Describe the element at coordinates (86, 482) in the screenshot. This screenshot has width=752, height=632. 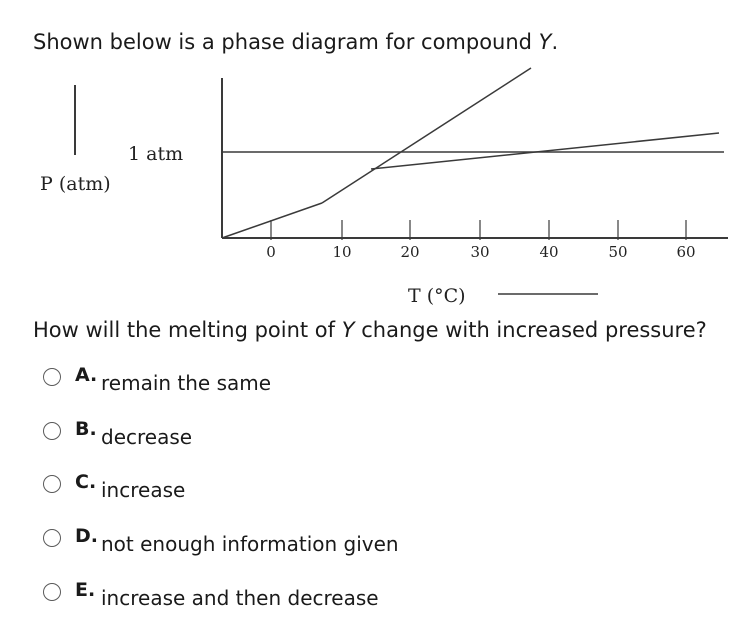
I see `choice-letter-c: C.` at that location.